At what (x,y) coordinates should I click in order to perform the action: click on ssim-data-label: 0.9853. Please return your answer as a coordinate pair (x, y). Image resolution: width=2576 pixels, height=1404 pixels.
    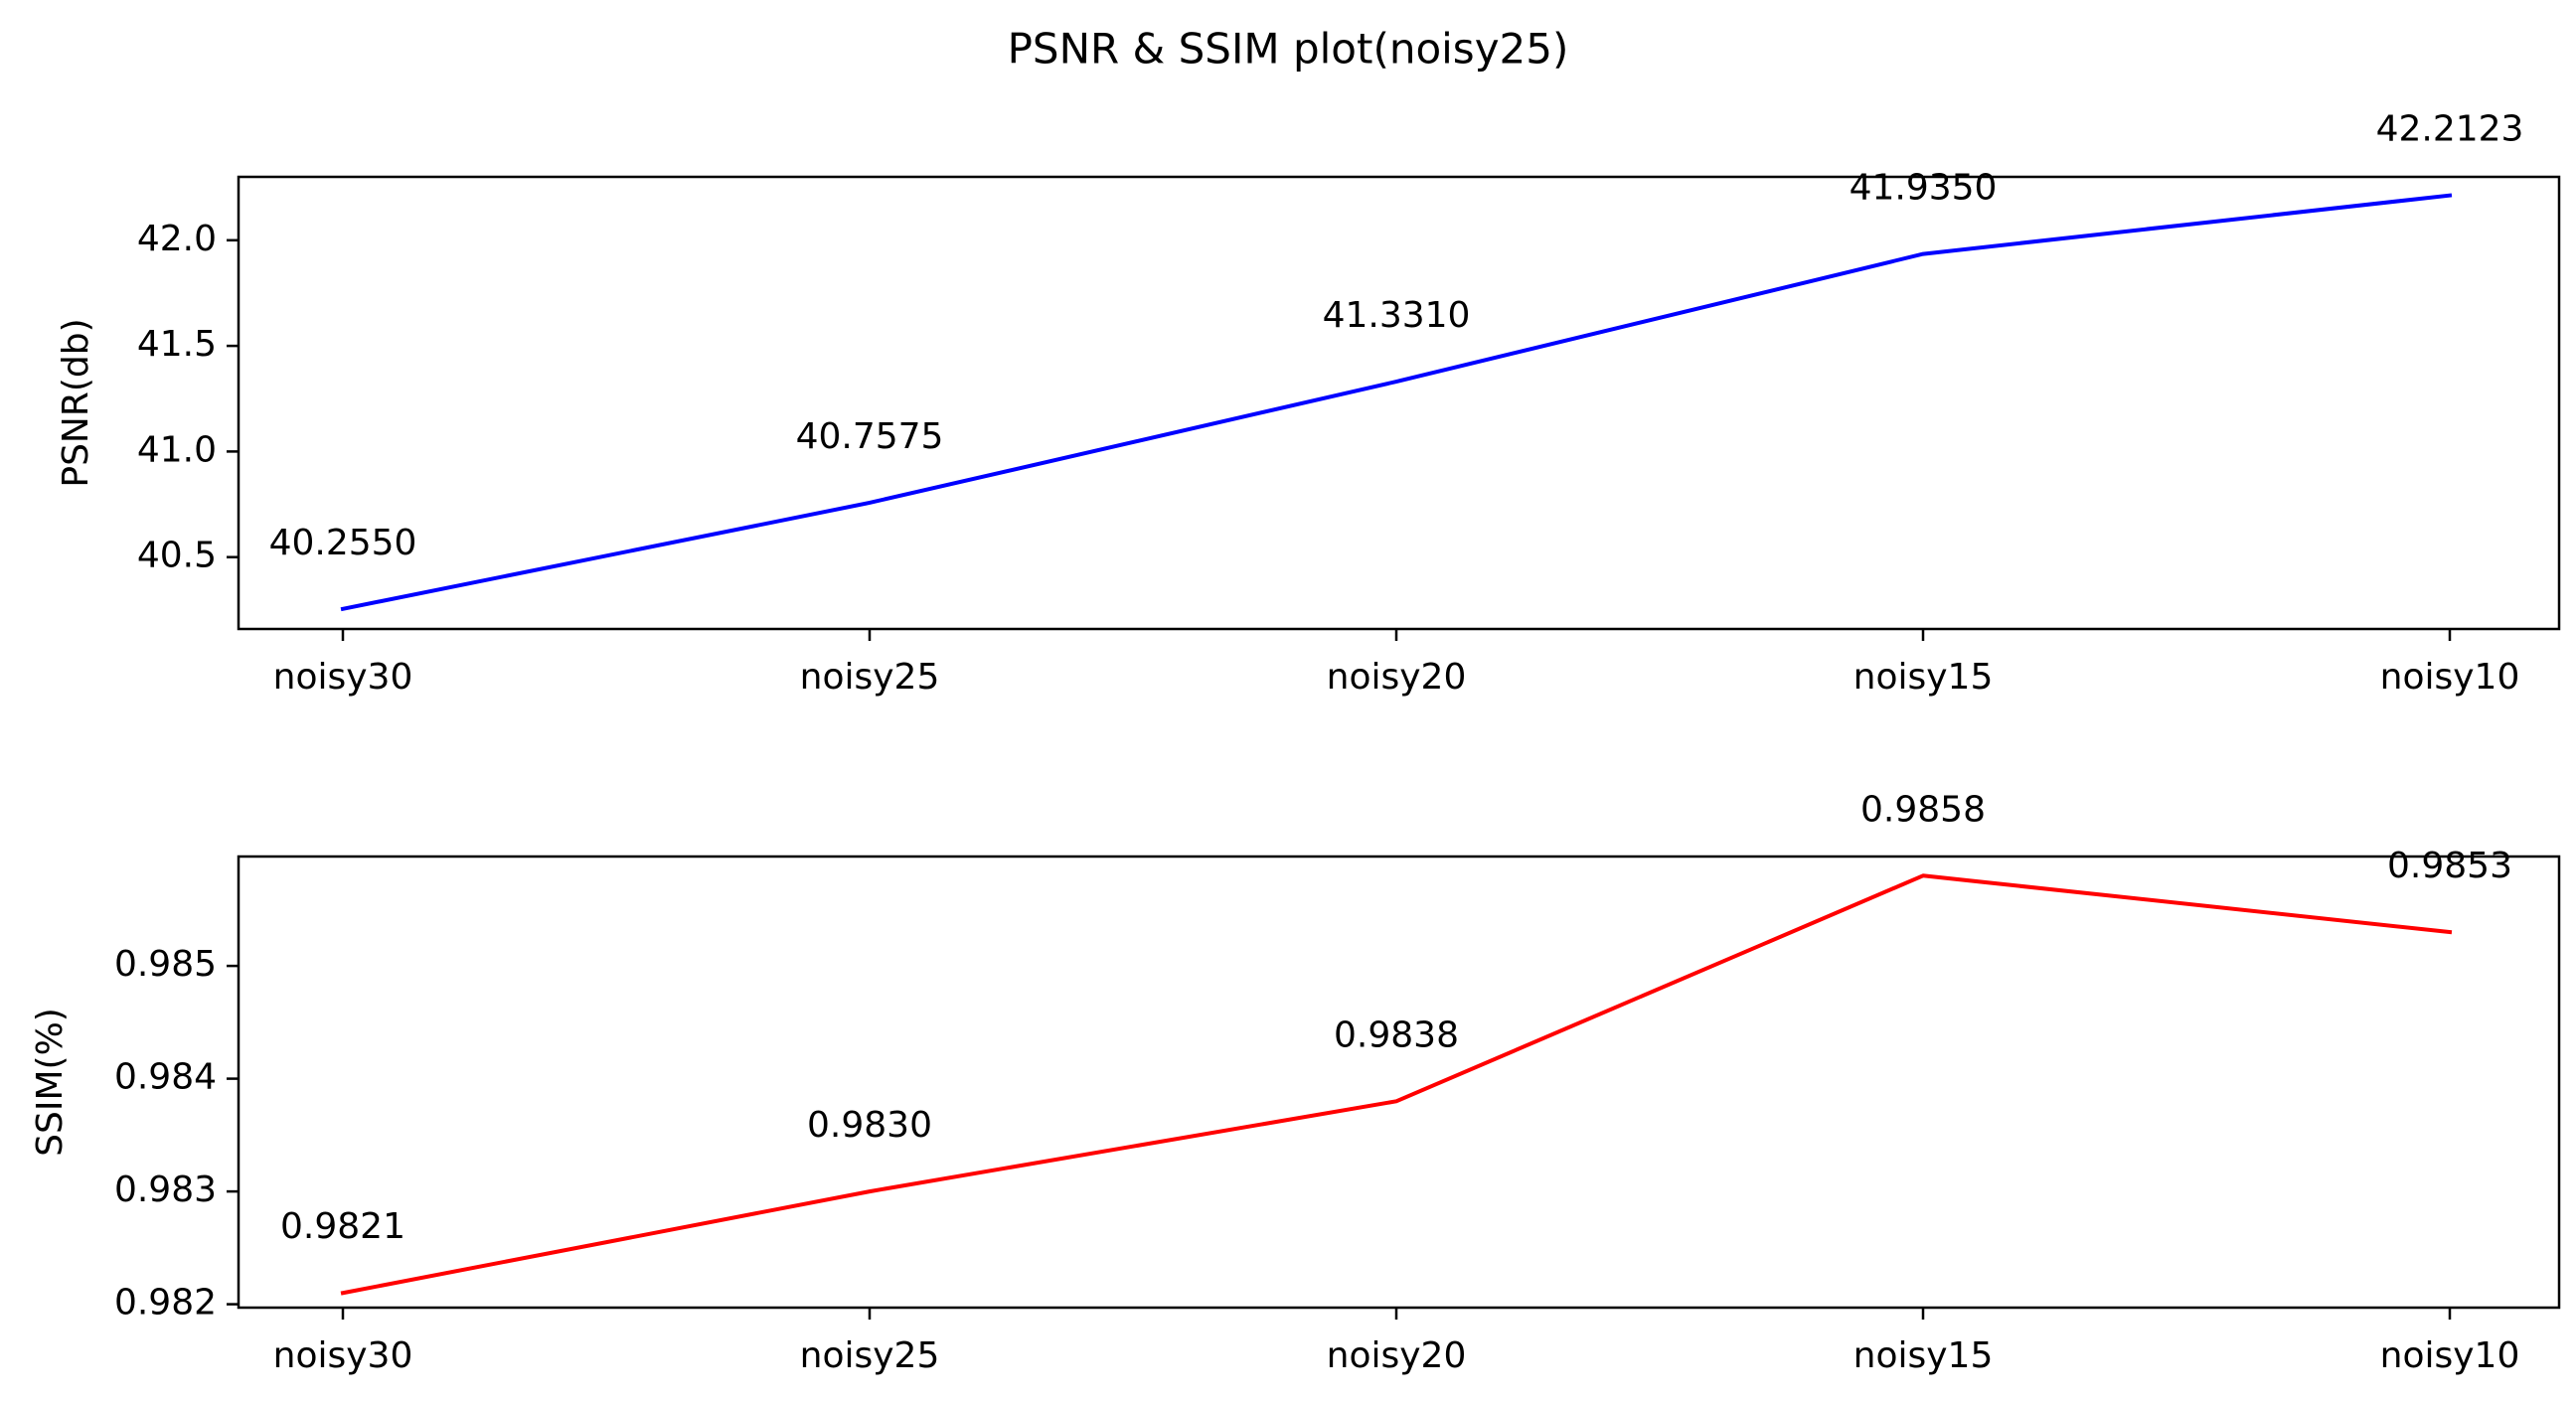
    Looking at the image, I should click on (2449, 866).